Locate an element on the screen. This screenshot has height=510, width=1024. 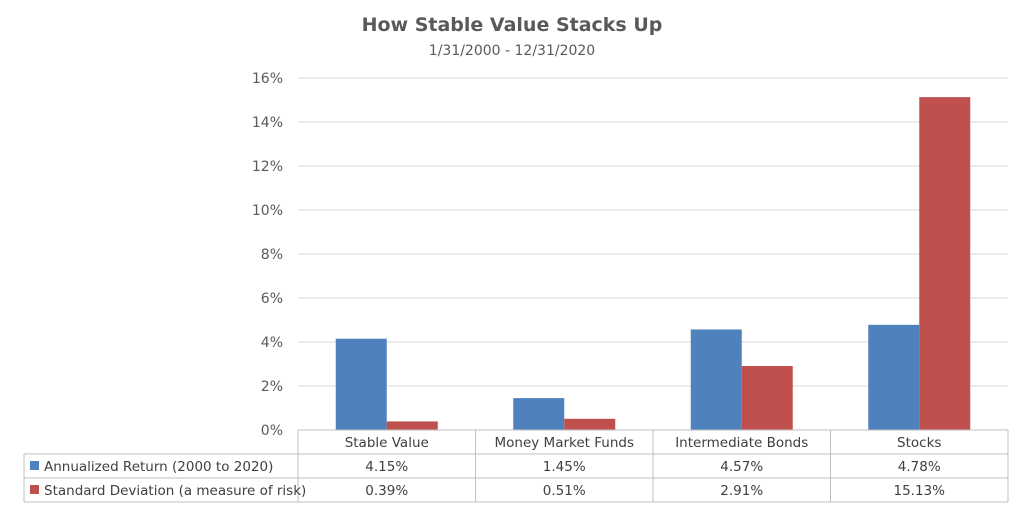
y-tick-label: 14% is located at coordinates (267, 123).